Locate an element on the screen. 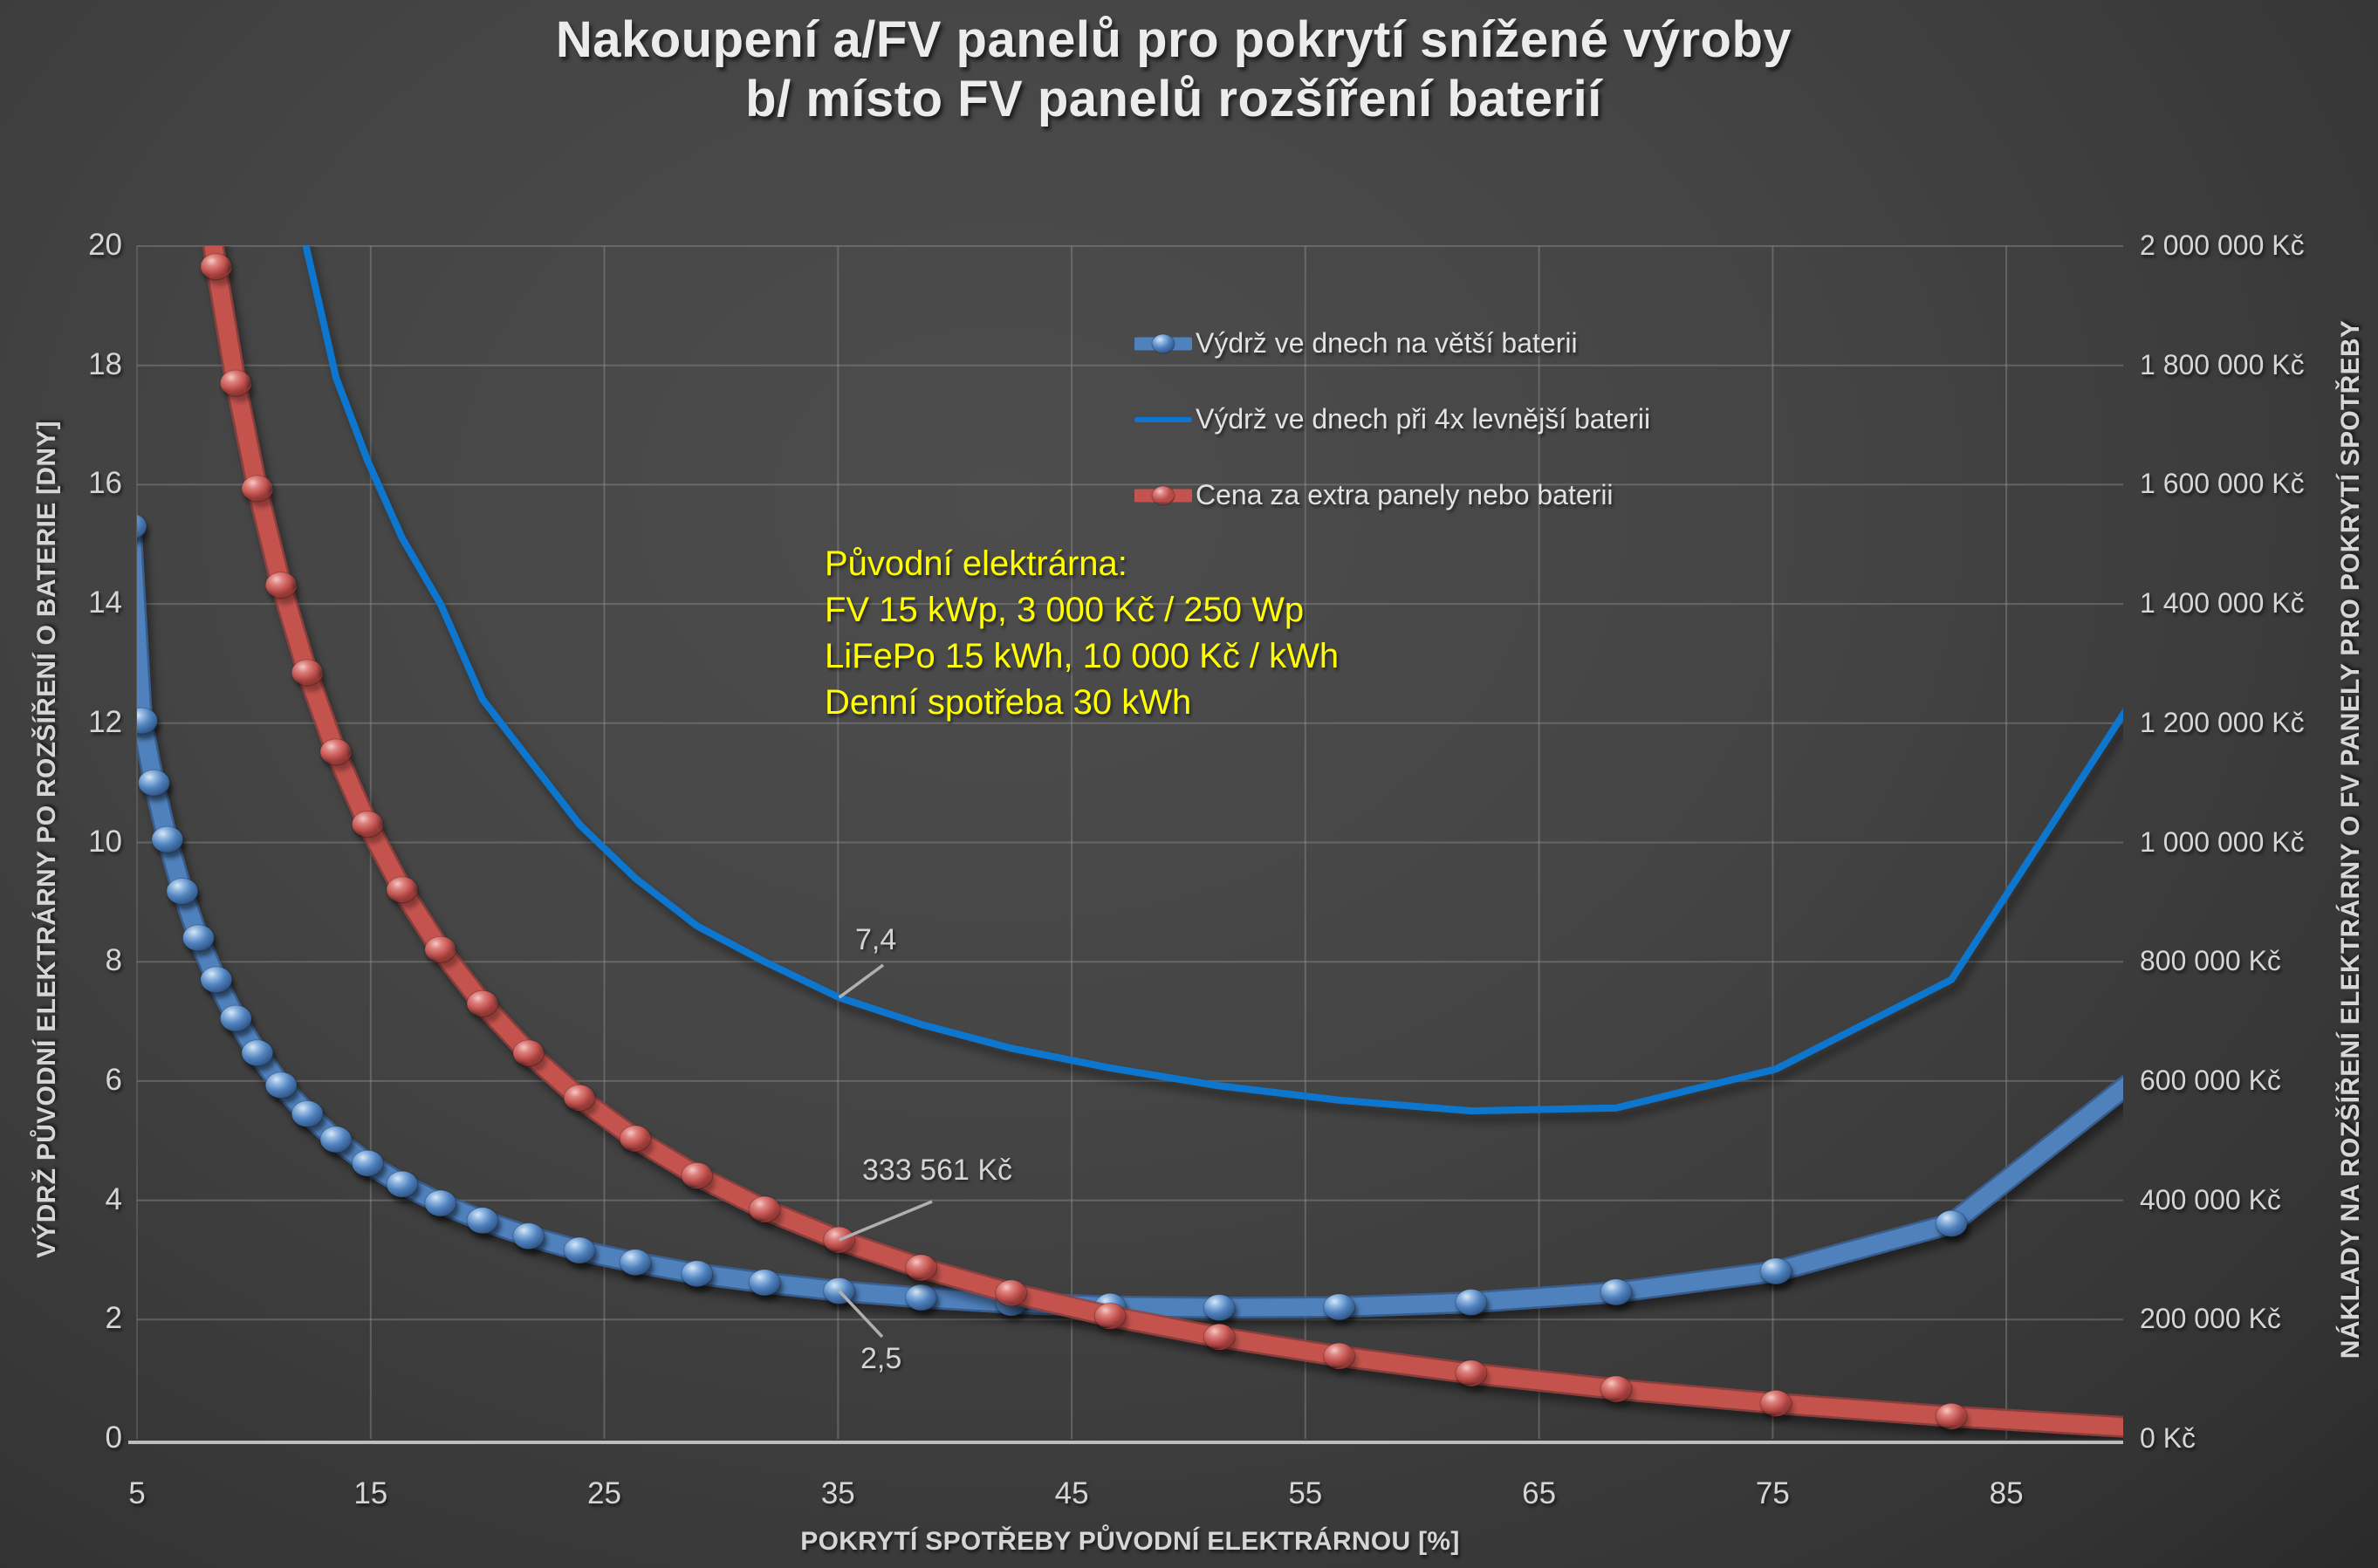 This screenshot has width=2378, height=1568. y-left-tick-label: 16 is located at coordinates (105, 484).